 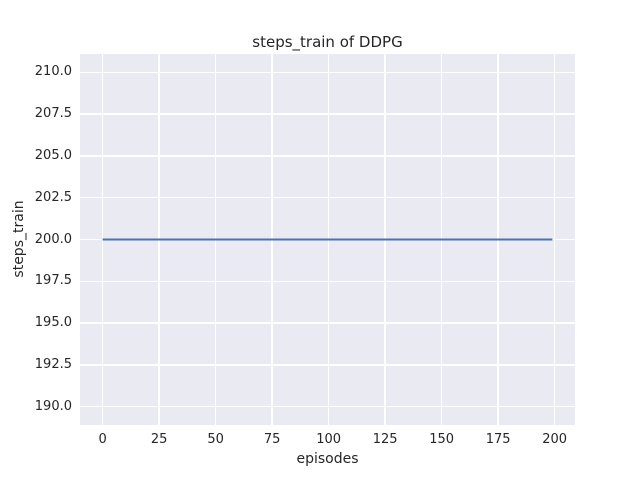 I want to click on x-tick-label: 100, so click(x=329, y=439).